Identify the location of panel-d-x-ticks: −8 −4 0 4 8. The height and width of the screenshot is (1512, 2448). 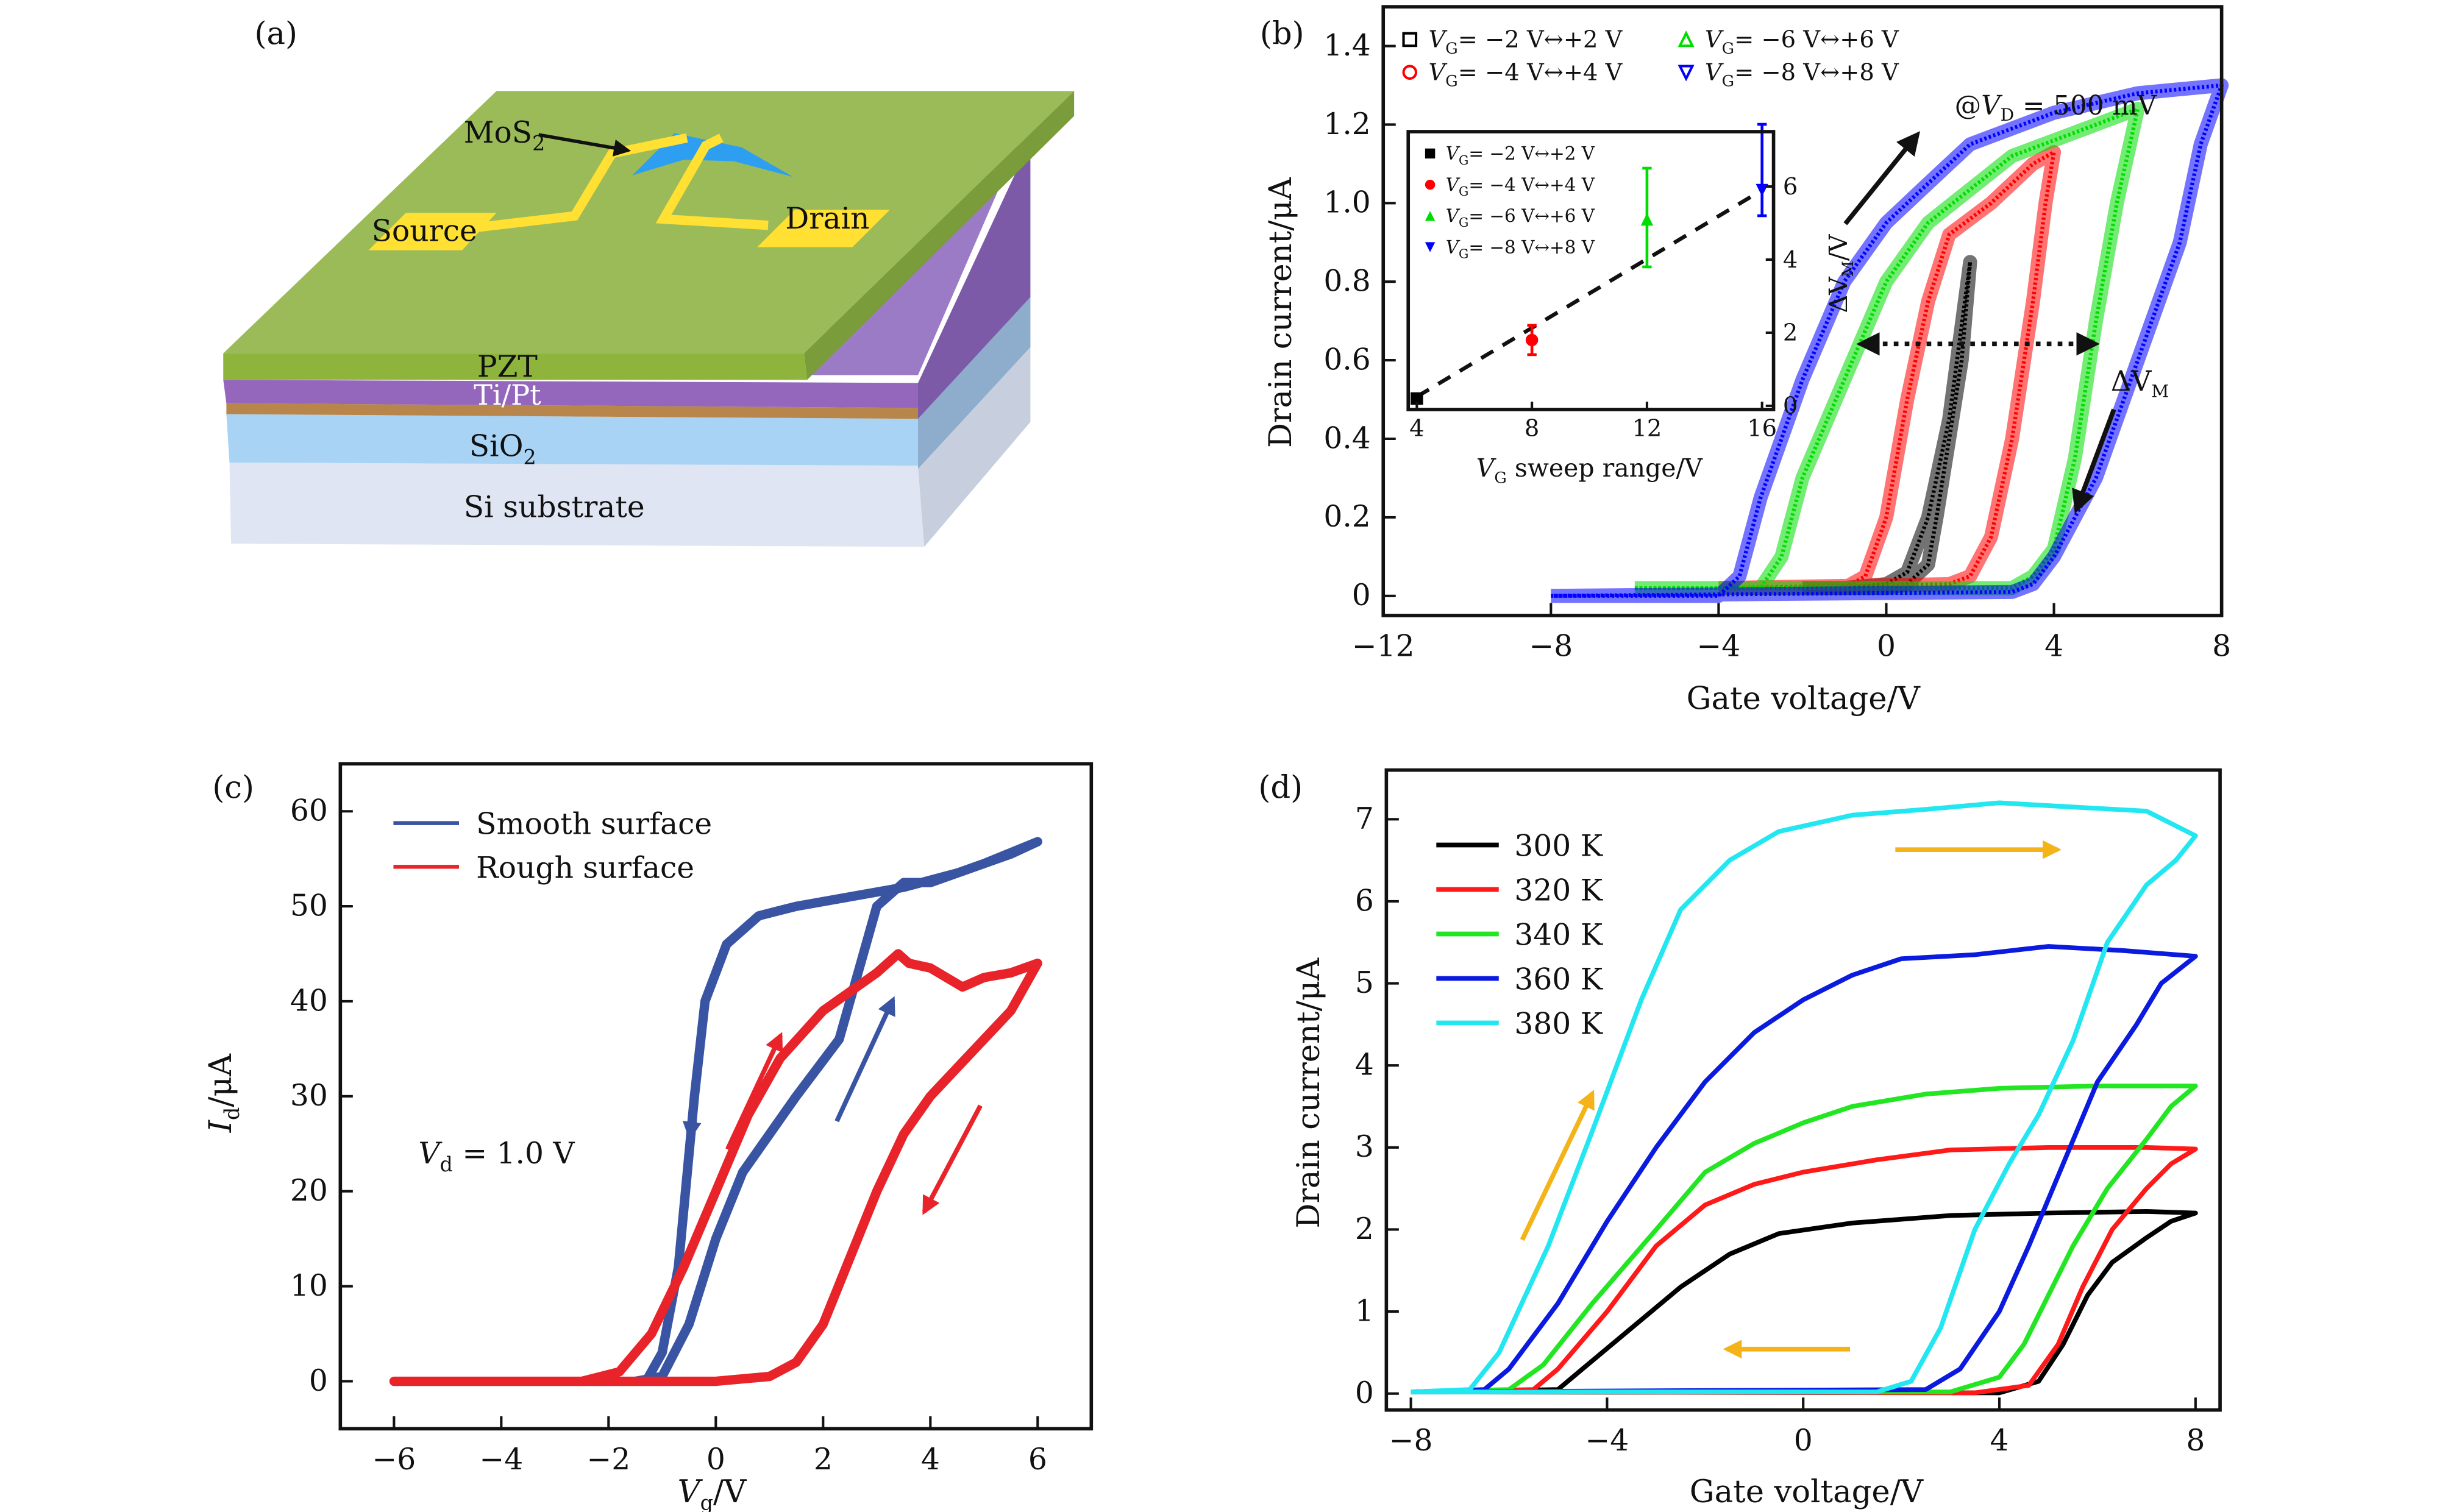
(1797, 1427).